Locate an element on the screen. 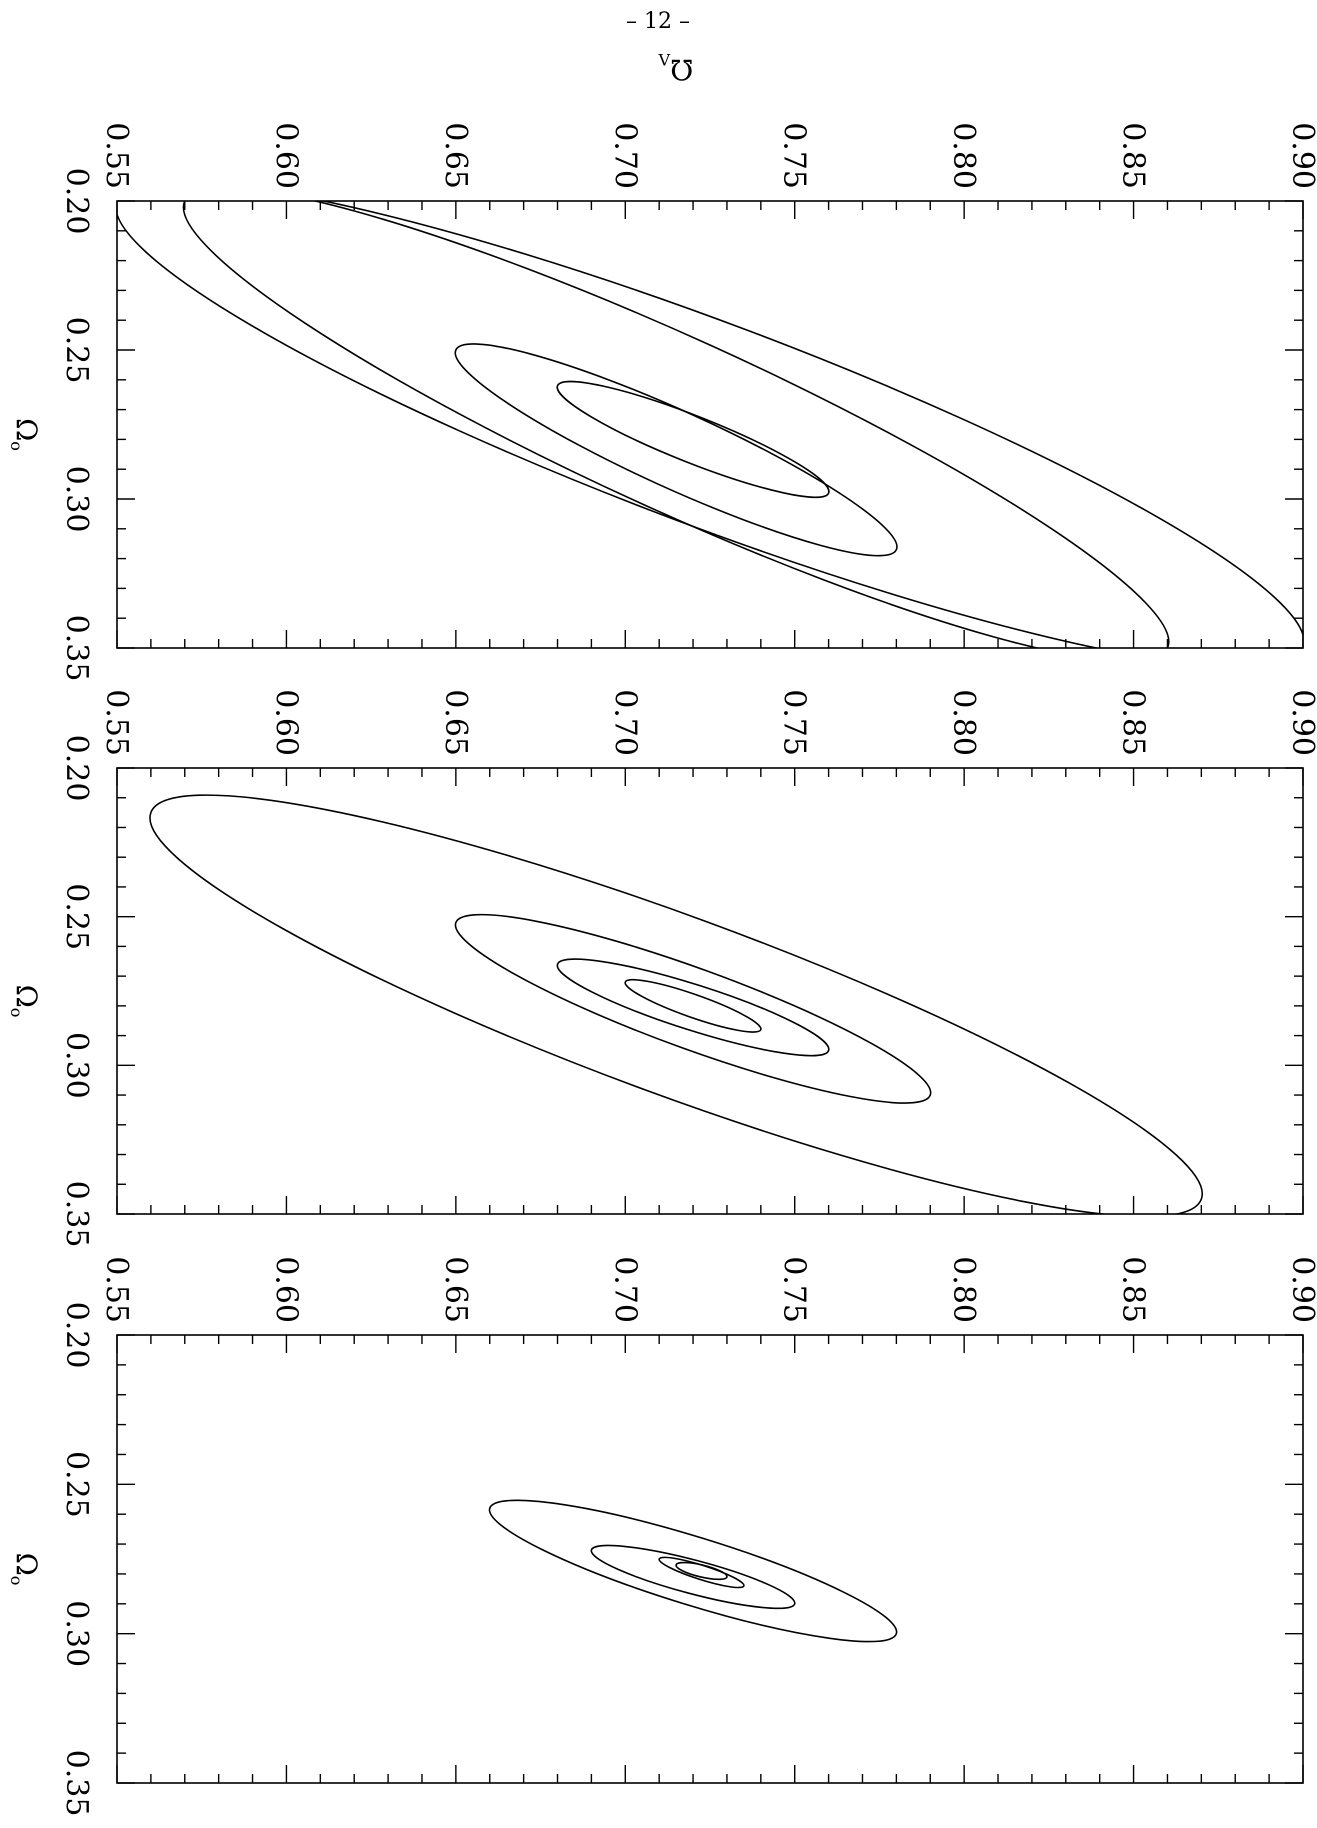 The height and width of the screenshot is (1828, 1317). top-axis-label-text: ΩΛ is located at coordinates (675, 68).